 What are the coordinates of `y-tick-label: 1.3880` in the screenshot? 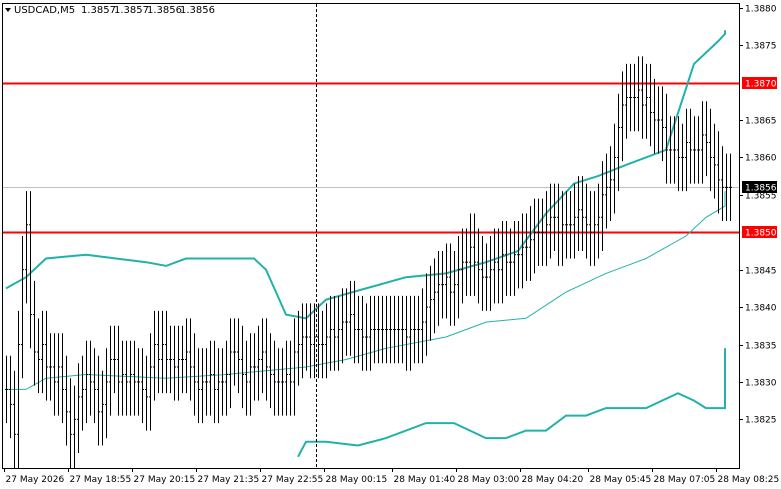 It's located at (761, 10).